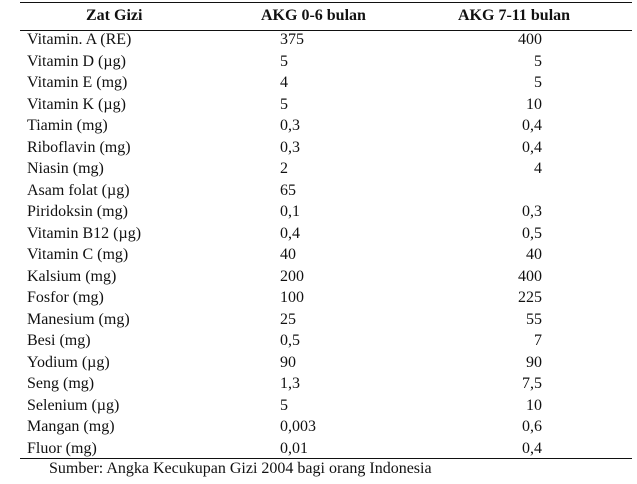 The image size is (637, 484). Describe the element at coordinates (288, 254) in the screenshot. I see `akg-0-6-value: 40` at that location.